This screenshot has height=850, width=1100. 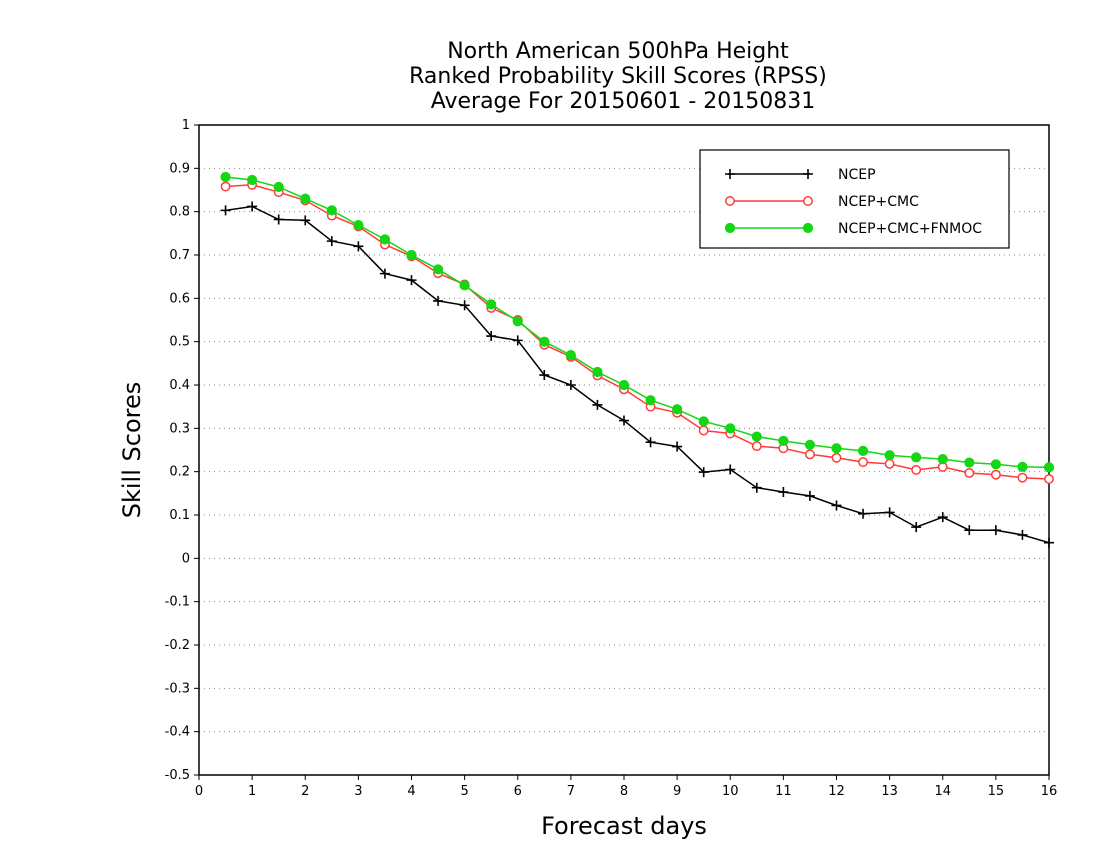 I want to click on x-tick-label: 16, so click(x=1049, y=791).